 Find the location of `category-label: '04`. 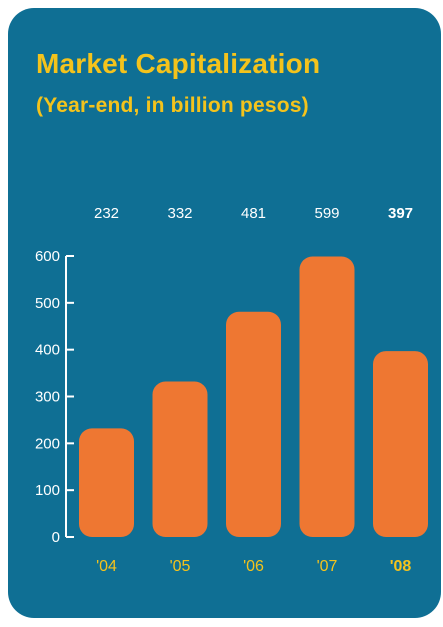

category-label: '04 is located at coordinates (106, 566).